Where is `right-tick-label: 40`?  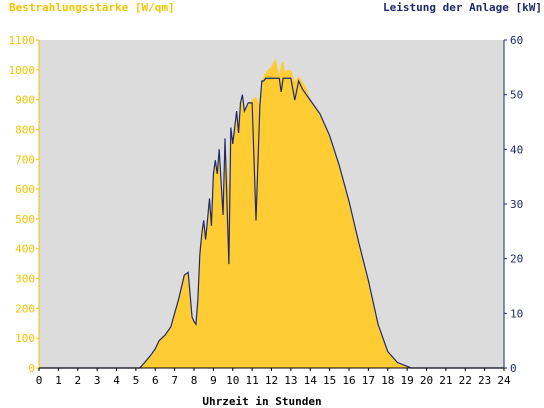 right-tick-label: 40 is located at coordinates (516, 149).